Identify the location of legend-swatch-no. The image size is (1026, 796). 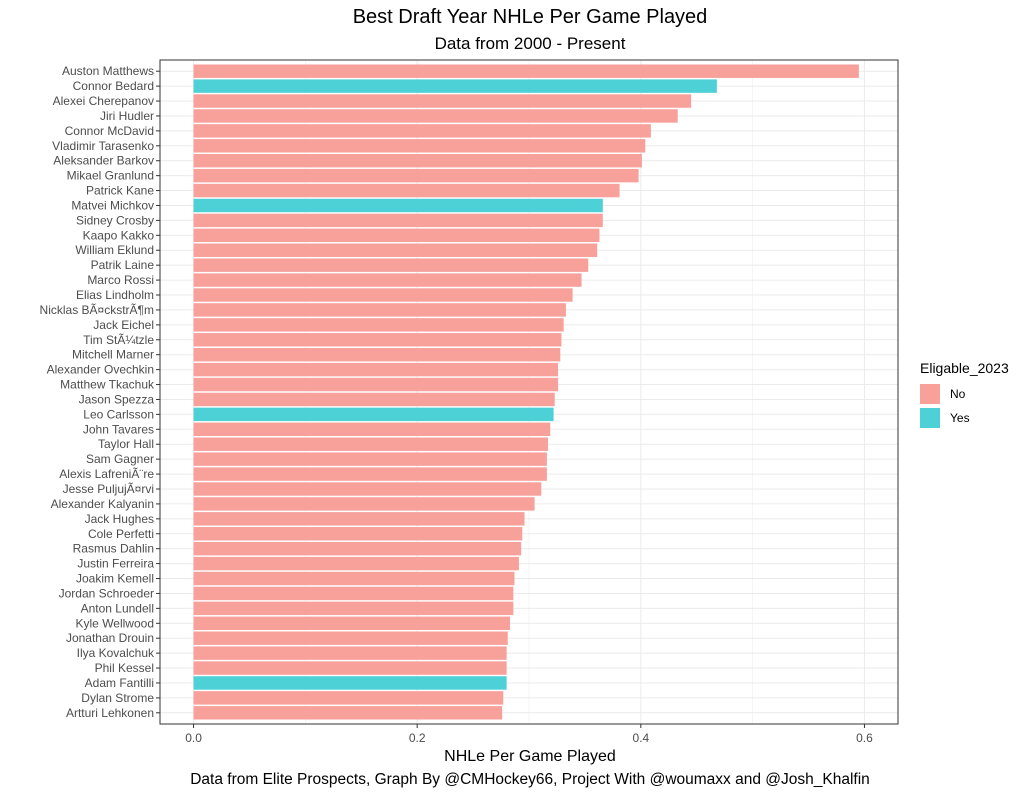
(930, 394).